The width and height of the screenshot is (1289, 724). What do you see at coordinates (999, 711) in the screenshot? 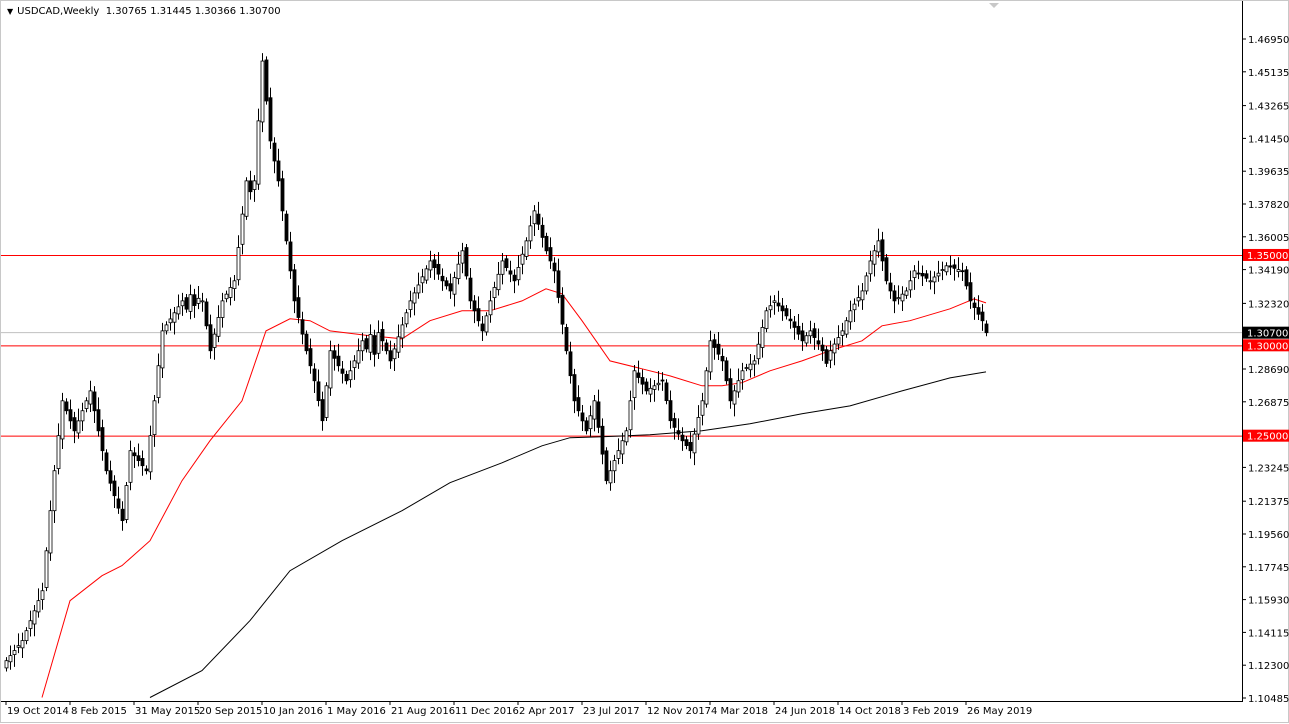
I see `x-tick-label: 26 May 2019` at bounding box center [999, 711].